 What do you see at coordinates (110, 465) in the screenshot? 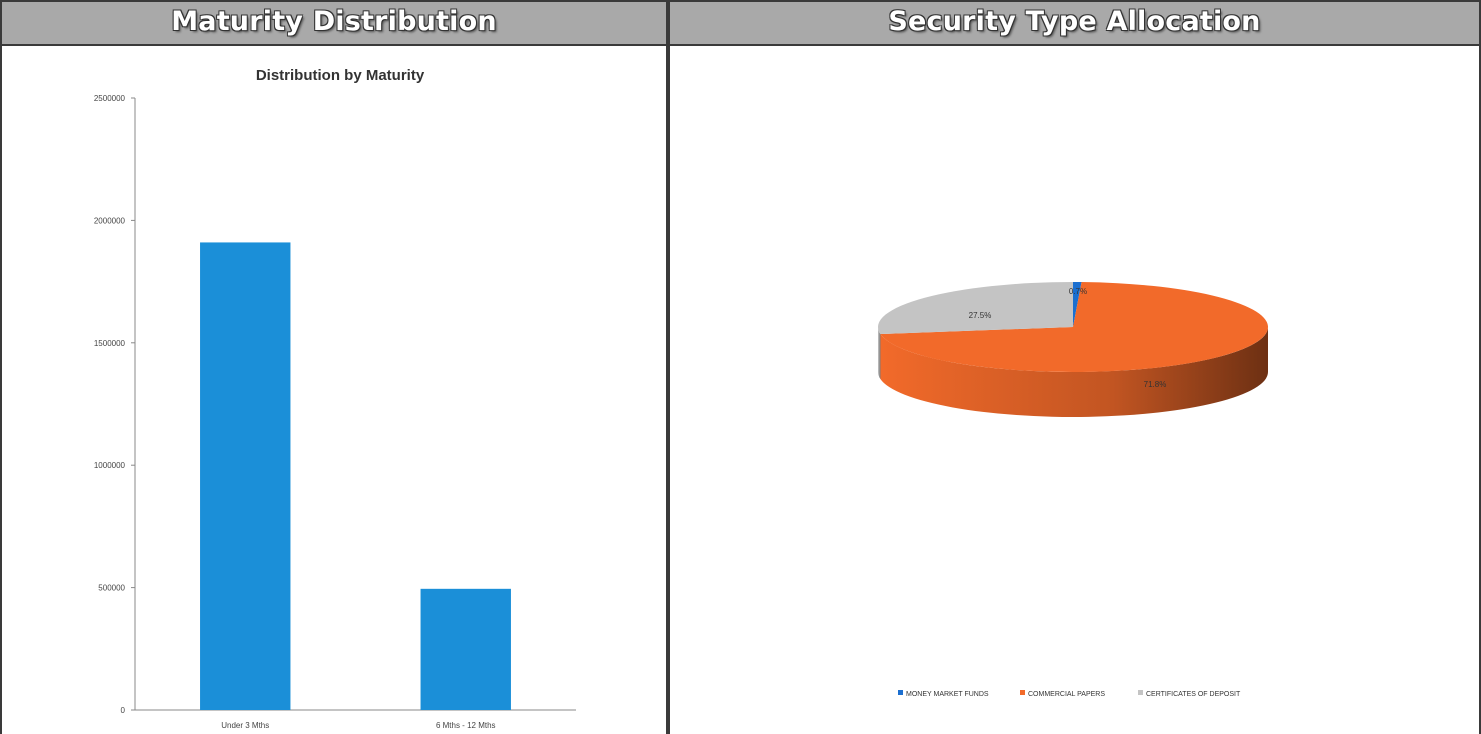
I see `bar-y-tick-label: 1000000` at bounding box center [110, 465].